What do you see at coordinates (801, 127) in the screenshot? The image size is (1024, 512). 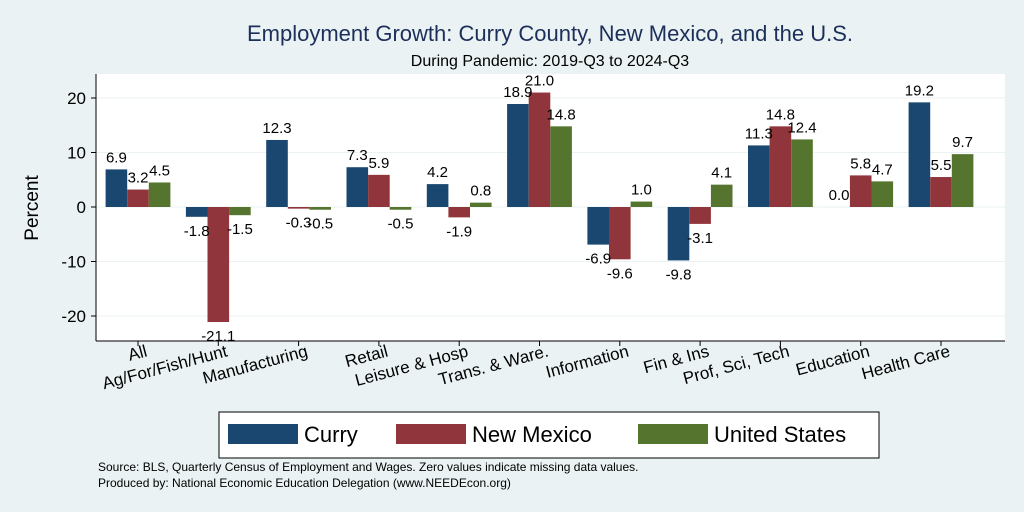 I see `data-label: 12.4` at bounding box center [801, 127].